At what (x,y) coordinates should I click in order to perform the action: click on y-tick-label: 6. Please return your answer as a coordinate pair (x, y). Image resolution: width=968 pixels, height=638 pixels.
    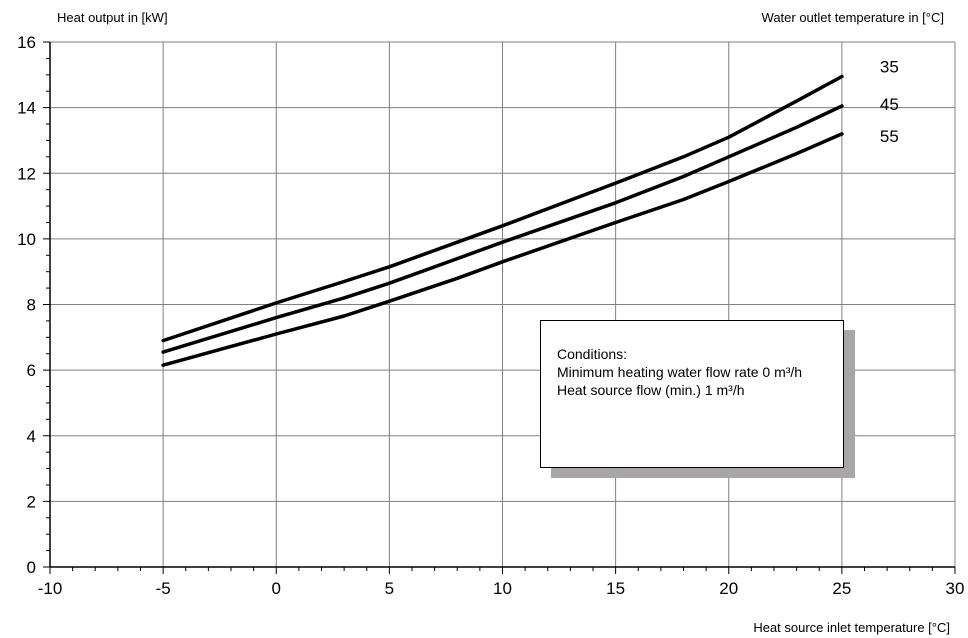
    Looking at the image, I should click on (31, 370).